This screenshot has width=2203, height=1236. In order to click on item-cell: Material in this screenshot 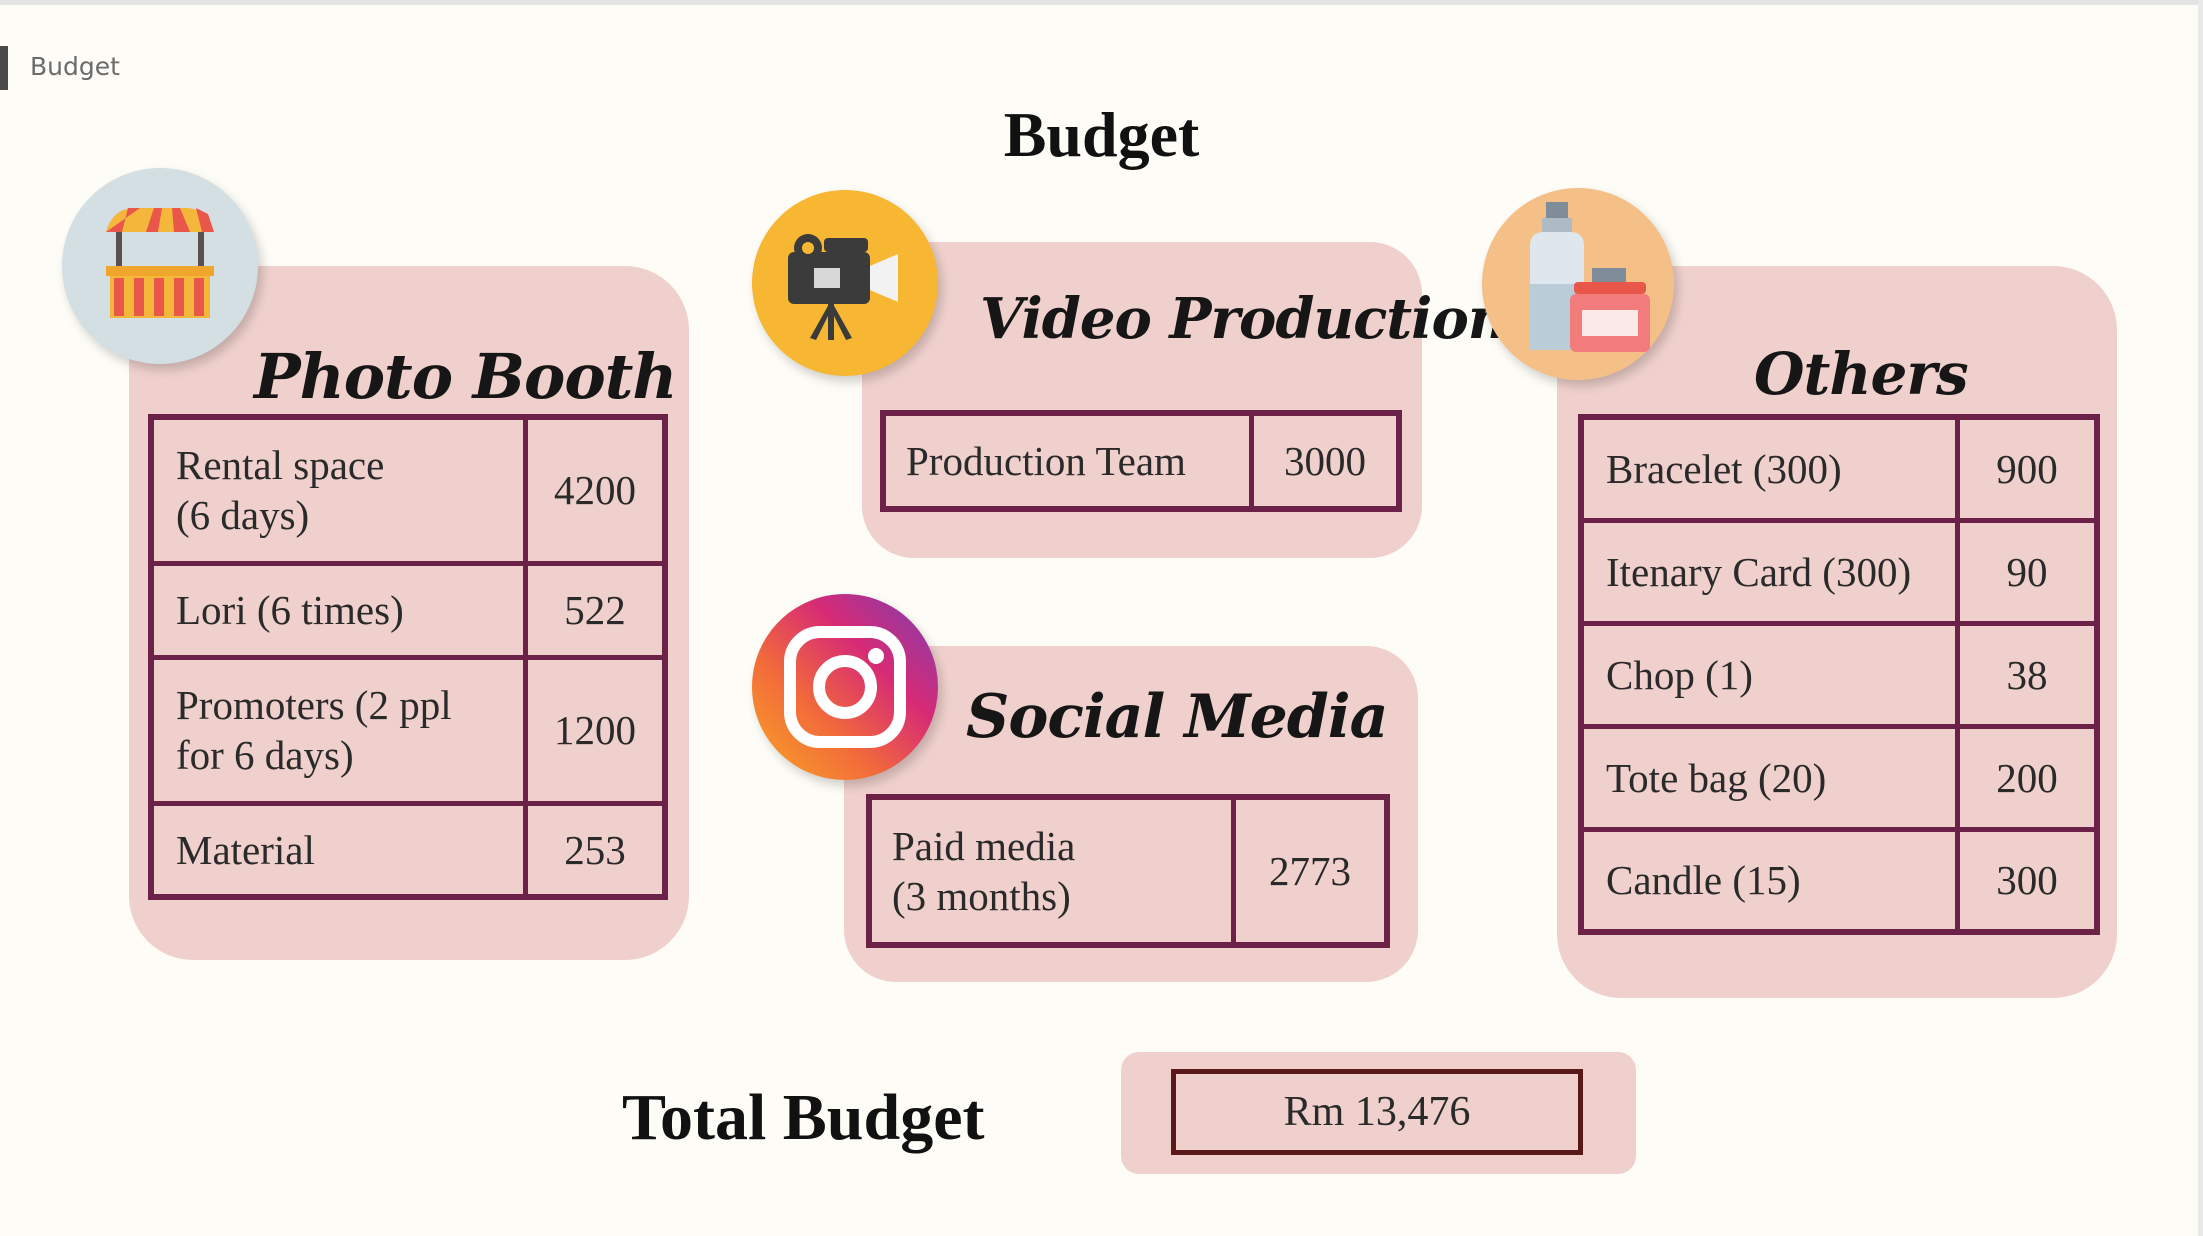, I will do `click(338, 850)`.